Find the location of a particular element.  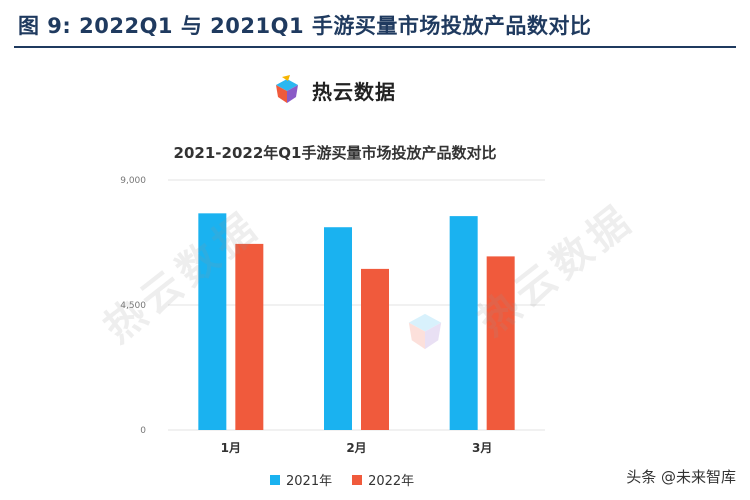

brand-name: 热云数据 is located at coordinates (354, 91).